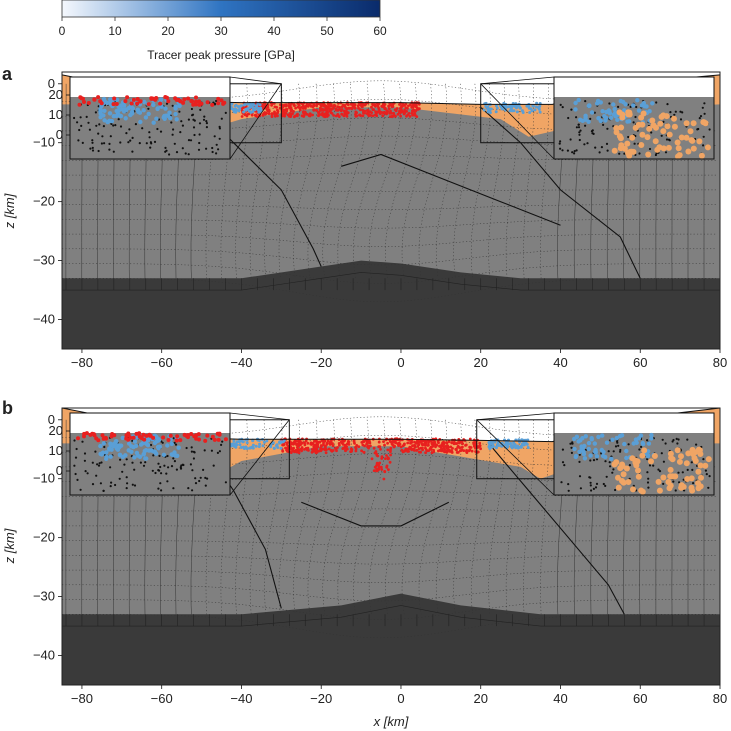  Describe the element at coordinates (9, 546) in the screenshot. I see `y-axis-label-b: z [km]` at that location.